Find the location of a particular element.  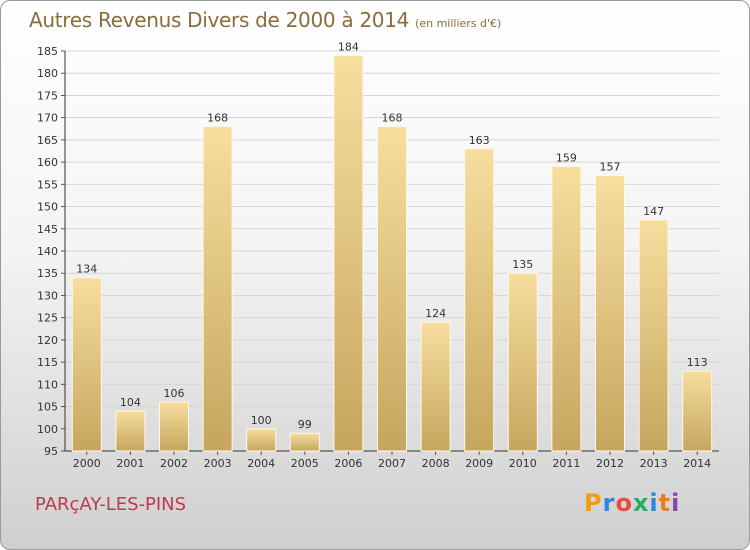

x-tick-label: 2010 is located at coordinates (523, 463).